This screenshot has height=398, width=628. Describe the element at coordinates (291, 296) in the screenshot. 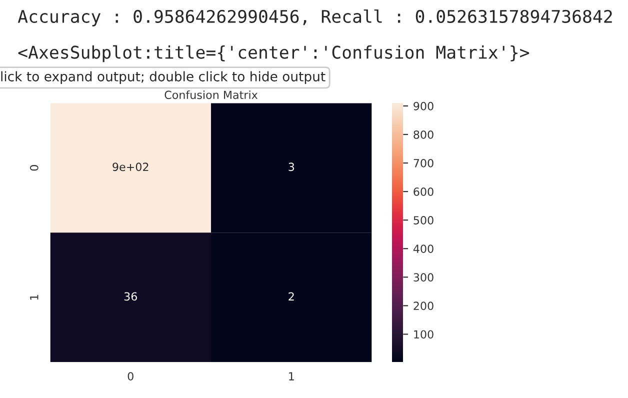

I see `data-label: 2` at that location.